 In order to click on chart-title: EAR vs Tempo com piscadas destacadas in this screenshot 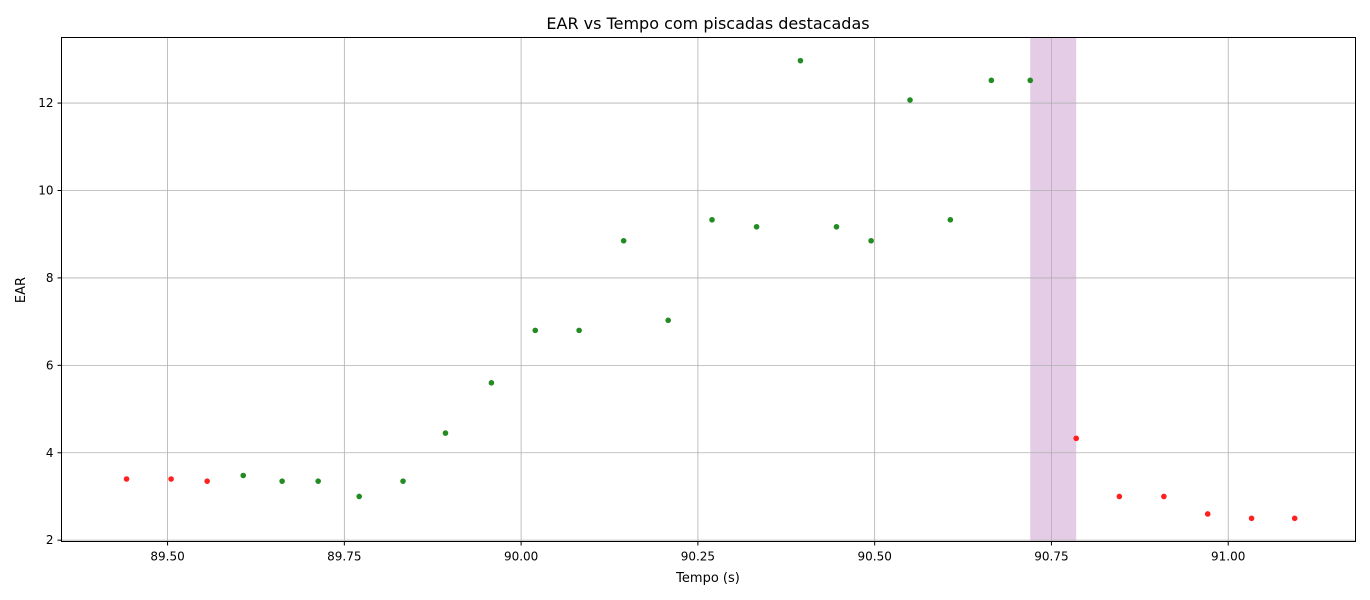, I will do `click(707, 23)`.